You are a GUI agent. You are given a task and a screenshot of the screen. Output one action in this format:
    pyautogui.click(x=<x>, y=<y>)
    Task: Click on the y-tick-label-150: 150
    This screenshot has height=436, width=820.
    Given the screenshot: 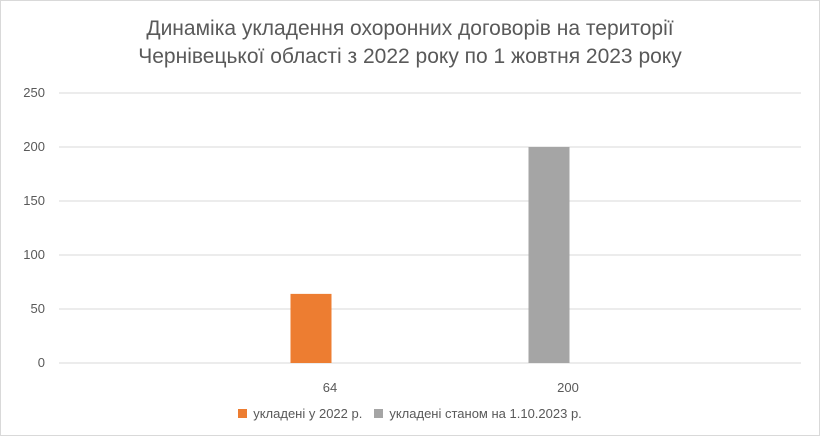 What is the action you would take?
    pyautogui.click(x=34, y=200)
    